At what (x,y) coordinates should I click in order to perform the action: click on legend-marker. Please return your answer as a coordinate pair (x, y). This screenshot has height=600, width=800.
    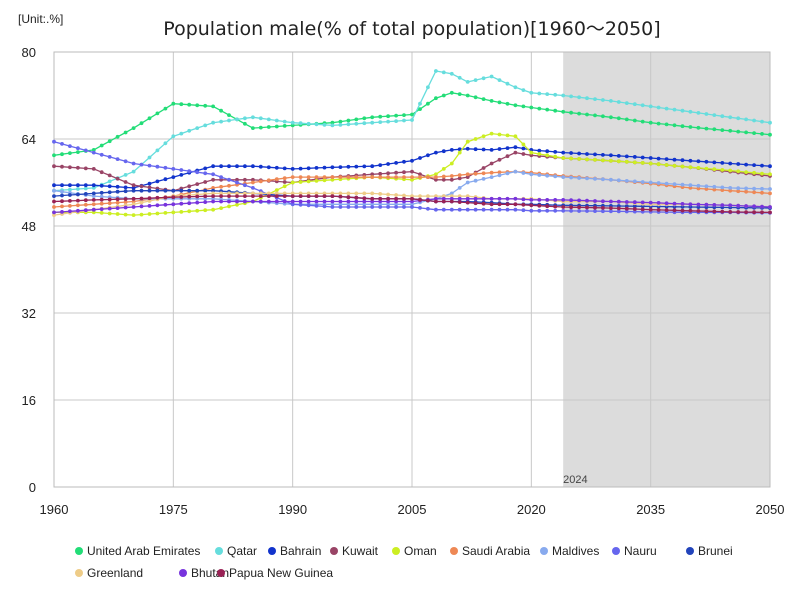
    Looking at the image, I should click on (79, 573).